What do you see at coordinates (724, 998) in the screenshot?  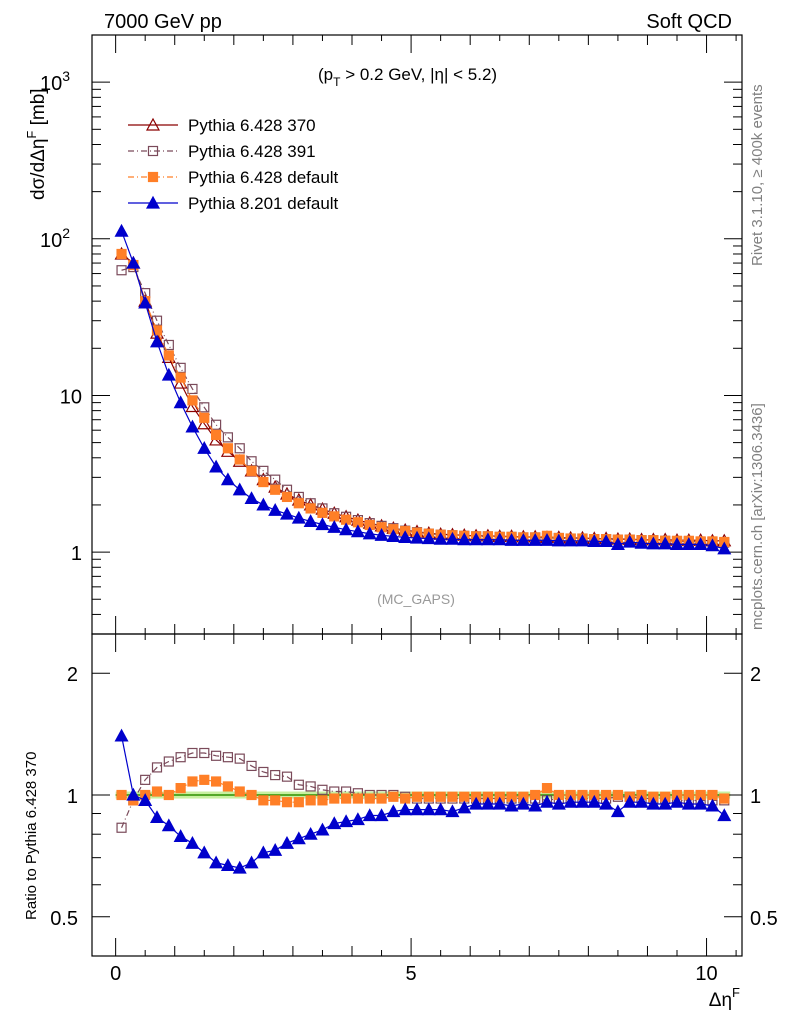 I see `x-axis-label: ΔηF` at bounding box center [724, 998].